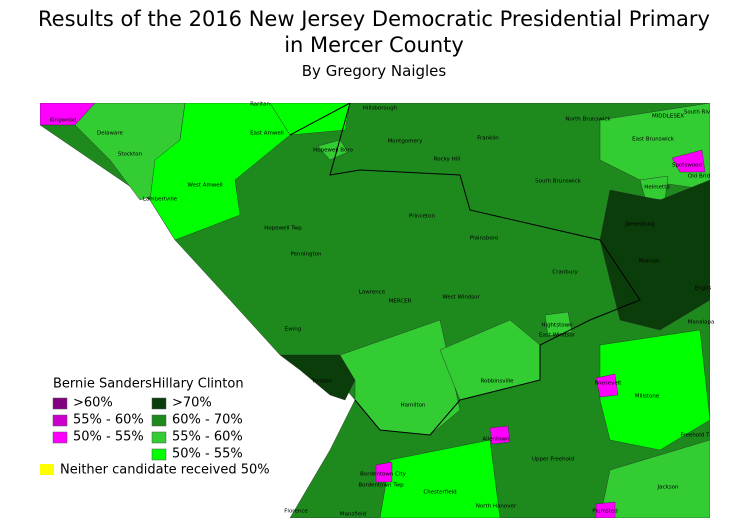 The image size is (748, 528). I want to click on place-label: Kingwood, so click(63, 121).